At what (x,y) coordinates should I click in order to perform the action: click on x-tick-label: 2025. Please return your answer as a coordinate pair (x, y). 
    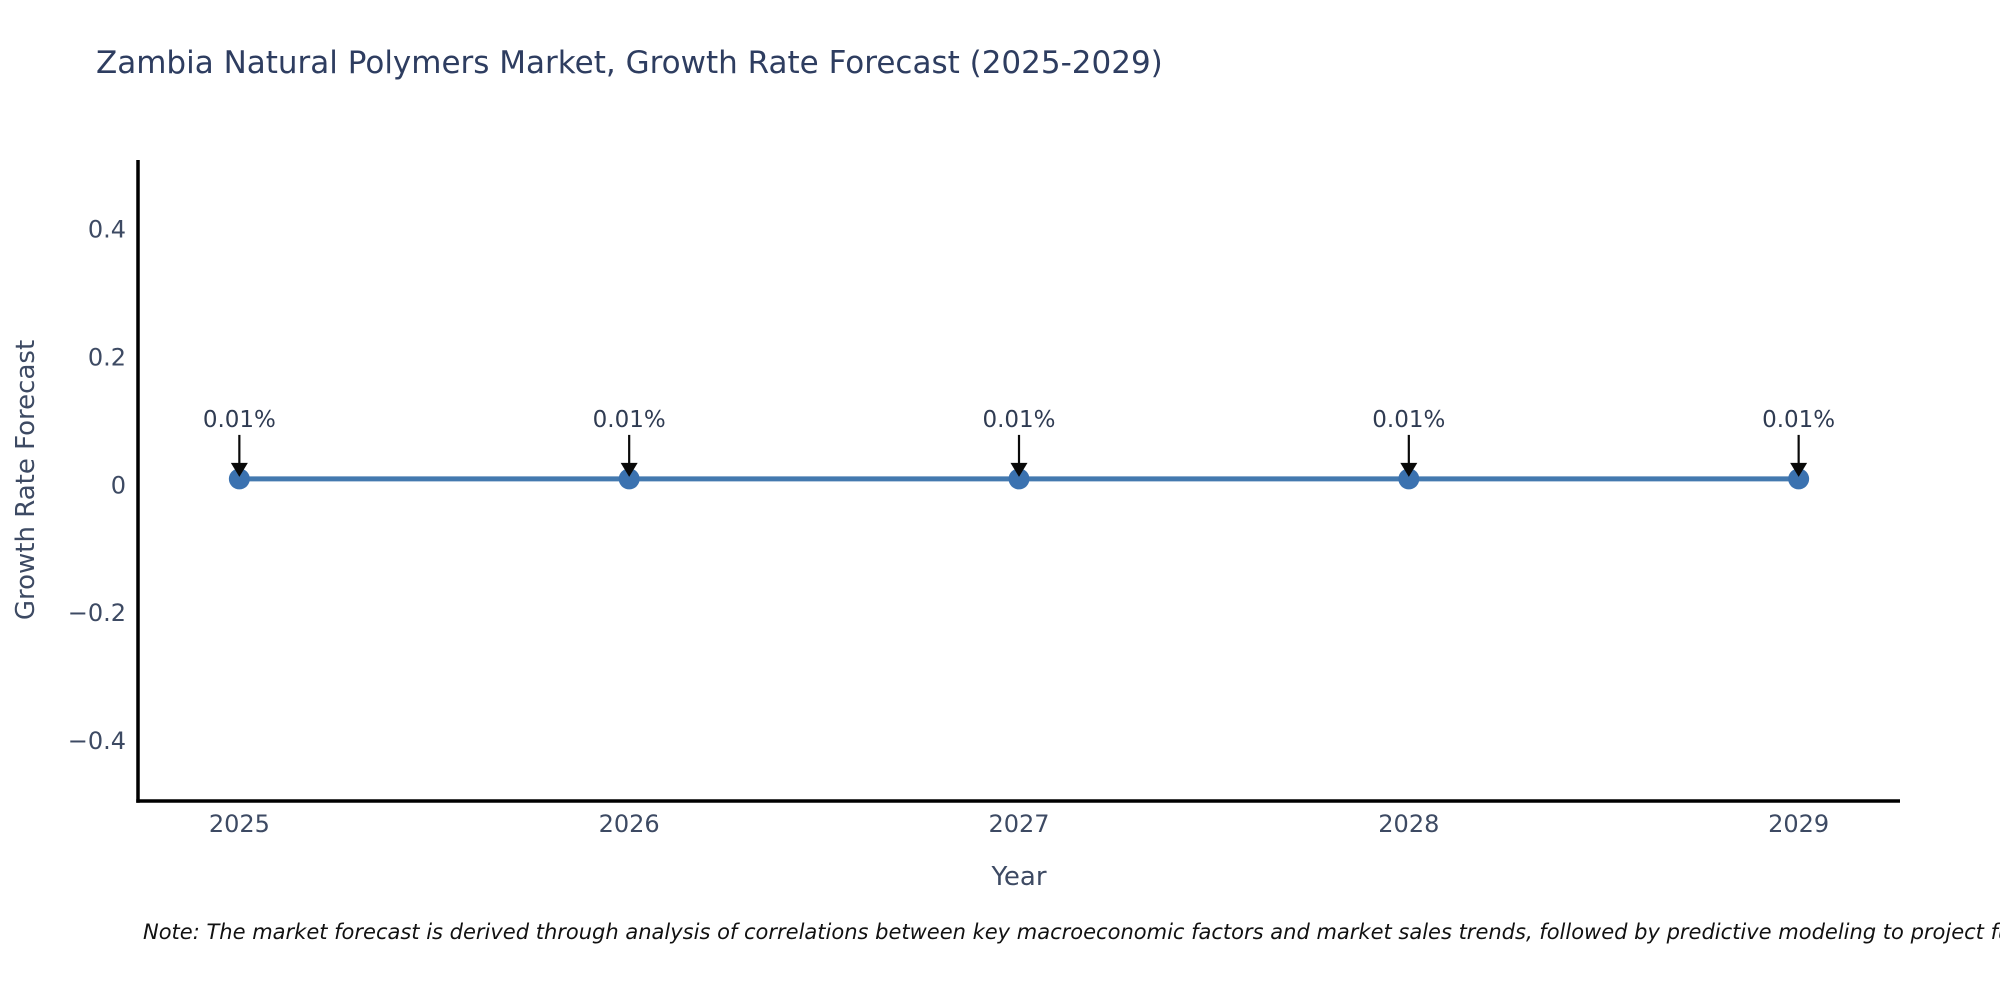
    Looking at the image, I should click on (239, 824).